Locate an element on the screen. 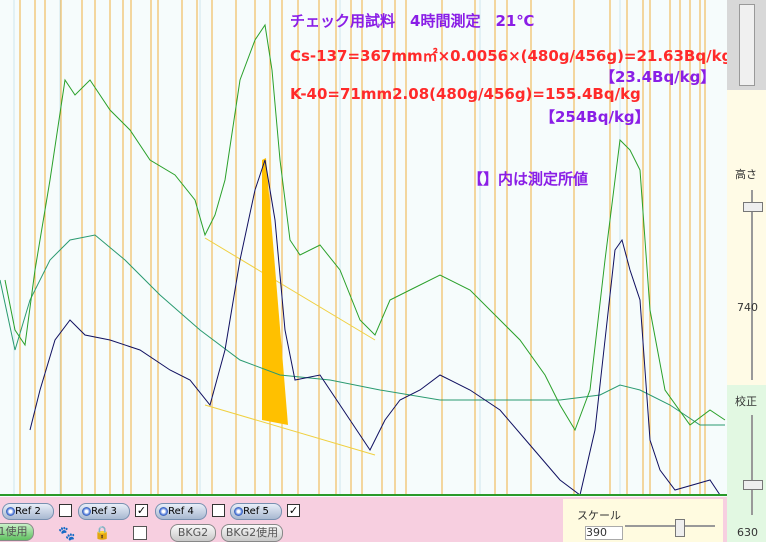  scrollbar is located at coordinates (746, 45).